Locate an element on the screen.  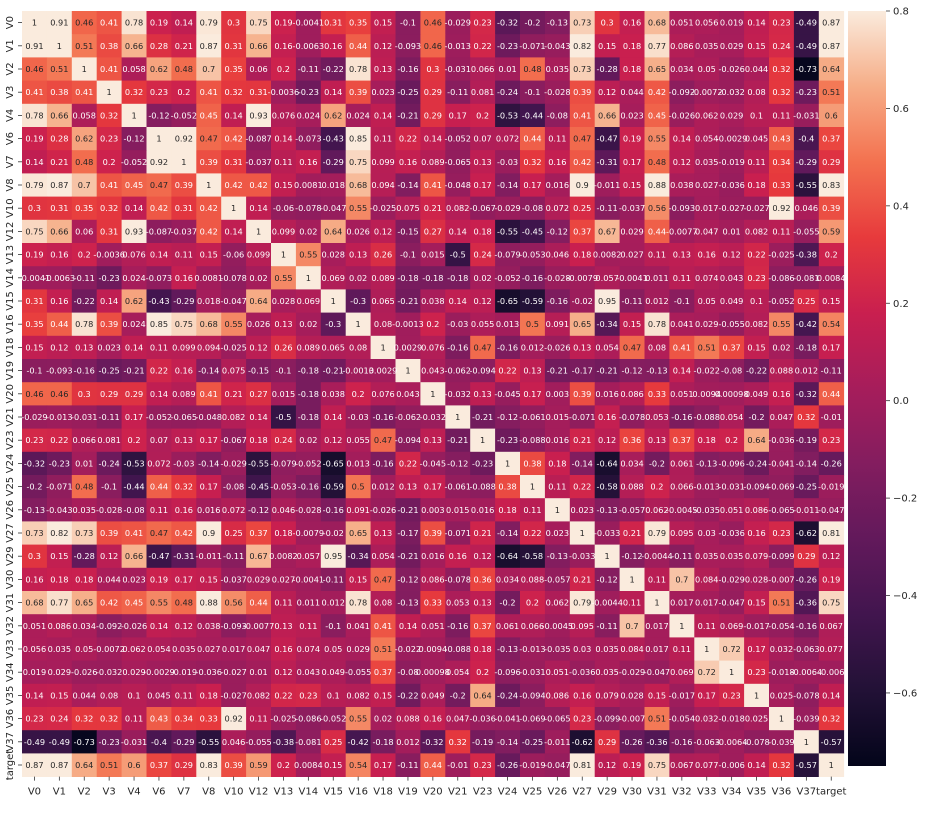
heatmap-cell-V29-V24 is located at coordinates (508, 556).